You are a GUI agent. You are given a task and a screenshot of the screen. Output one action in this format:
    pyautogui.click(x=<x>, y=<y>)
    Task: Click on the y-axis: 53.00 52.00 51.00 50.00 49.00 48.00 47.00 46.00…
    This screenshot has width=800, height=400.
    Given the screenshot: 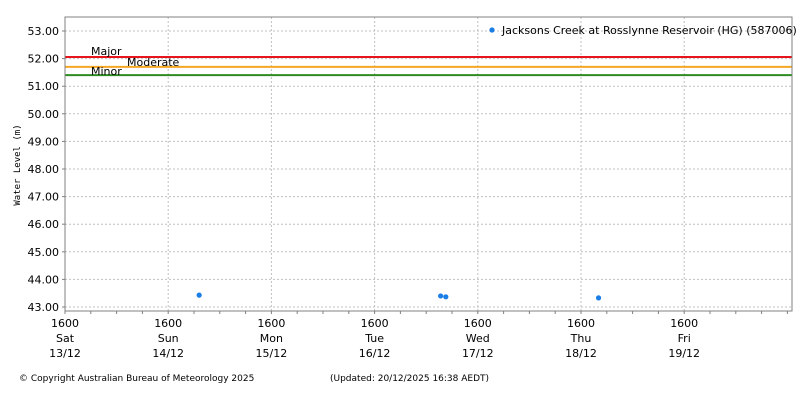 What is the action you would take?
    pyautogui.click(x=46, y=169)
    